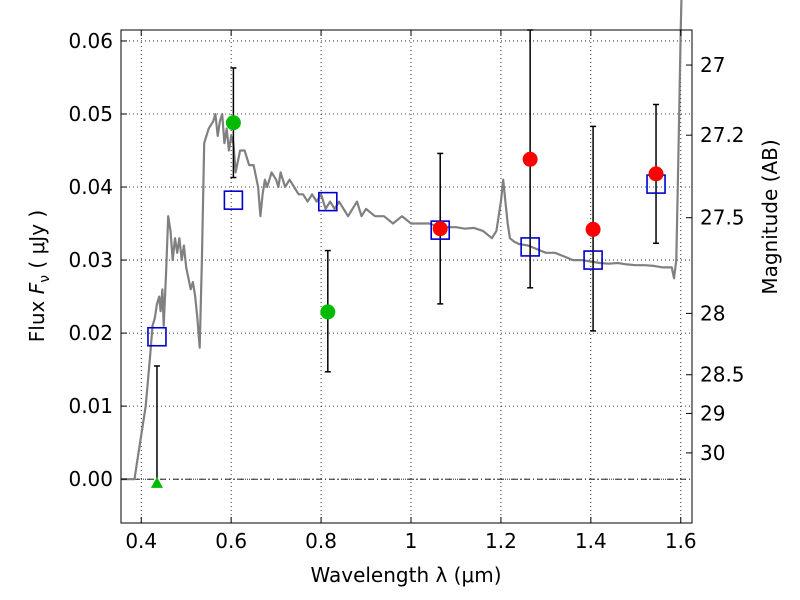  Describe the element at coordinates (141, 541) in the screenshot. I see `x-tick-label: 0.4` at that location.